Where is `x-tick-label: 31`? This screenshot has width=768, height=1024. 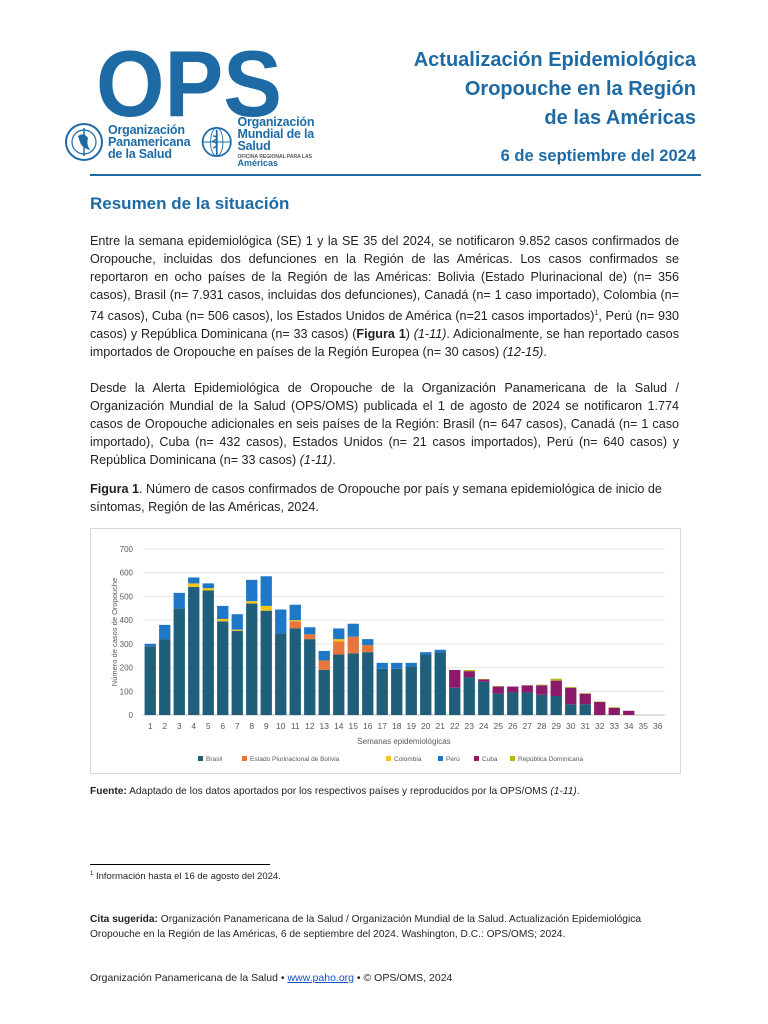 x-tick-label: 31 is located at coordinates (586, 726).